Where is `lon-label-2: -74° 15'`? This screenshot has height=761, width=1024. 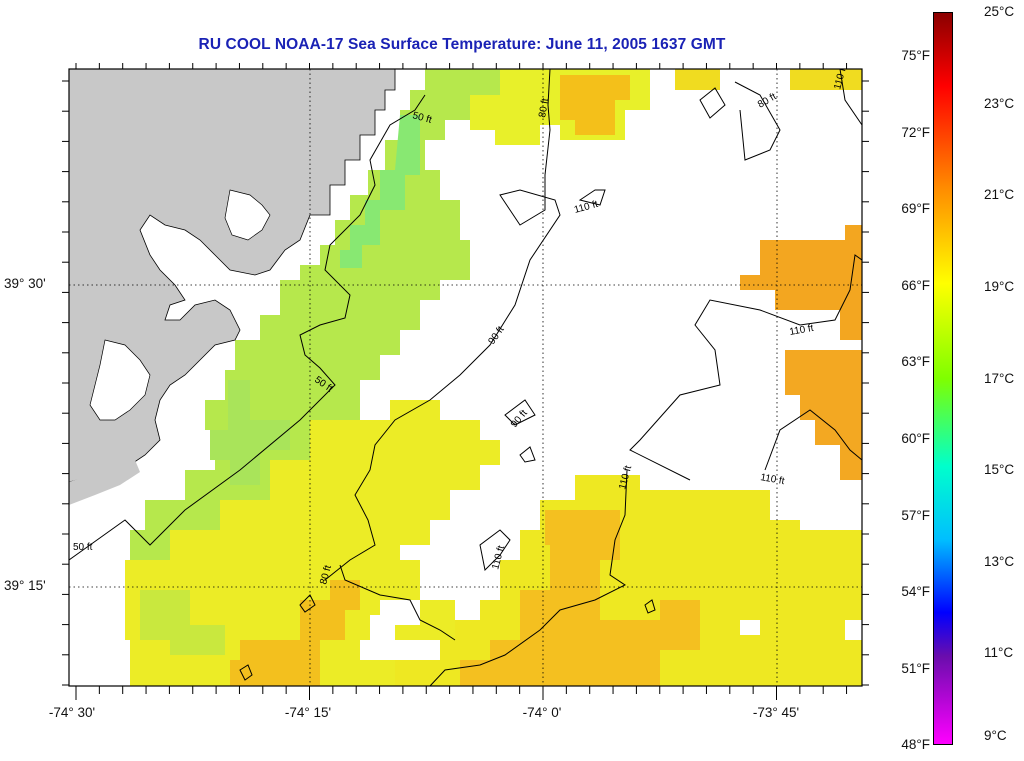 lon-label-2: -74° 15' is located at coordinates (308, 712).